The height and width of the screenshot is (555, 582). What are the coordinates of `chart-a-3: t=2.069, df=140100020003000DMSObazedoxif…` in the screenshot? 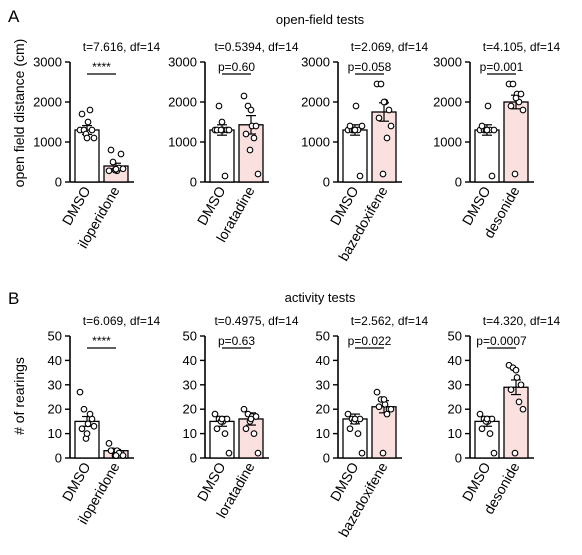 It's located at (364, 152).